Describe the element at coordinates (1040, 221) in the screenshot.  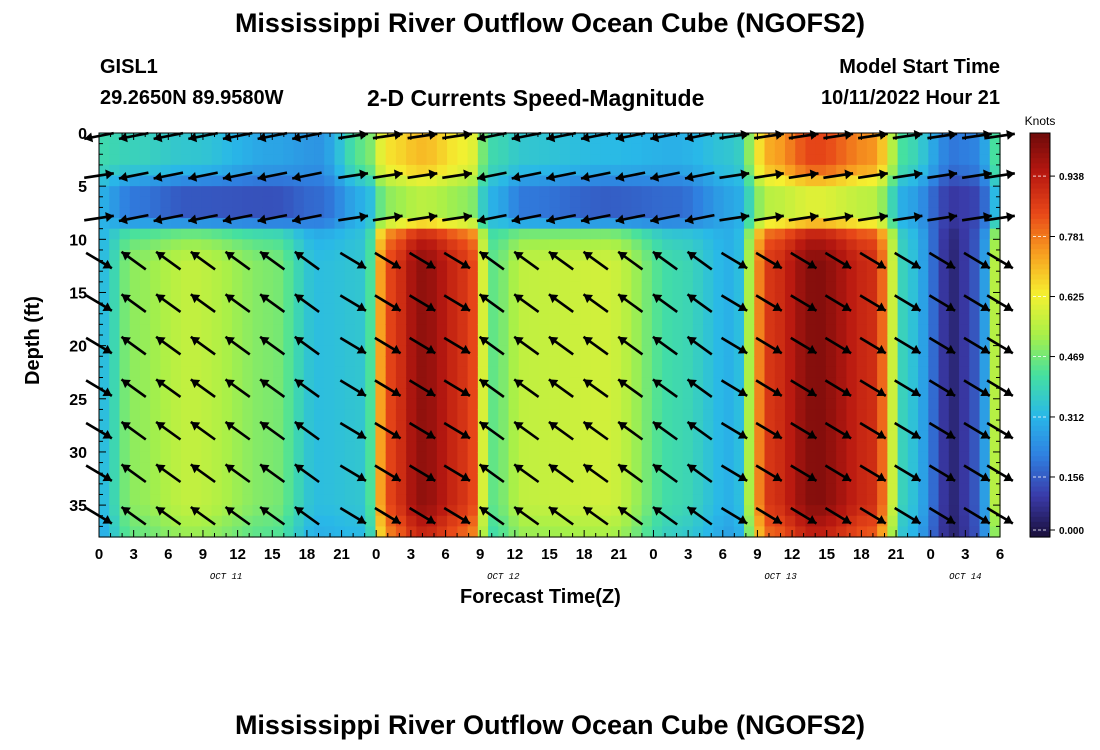
I see `colorbar-segment` at that location.